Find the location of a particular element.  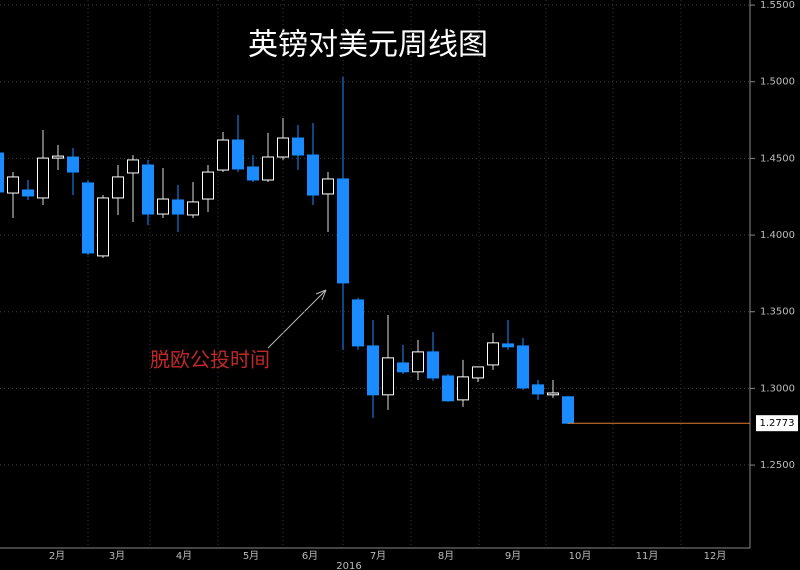

x-tick-label: 9月 is located at coordinates (513, 556).